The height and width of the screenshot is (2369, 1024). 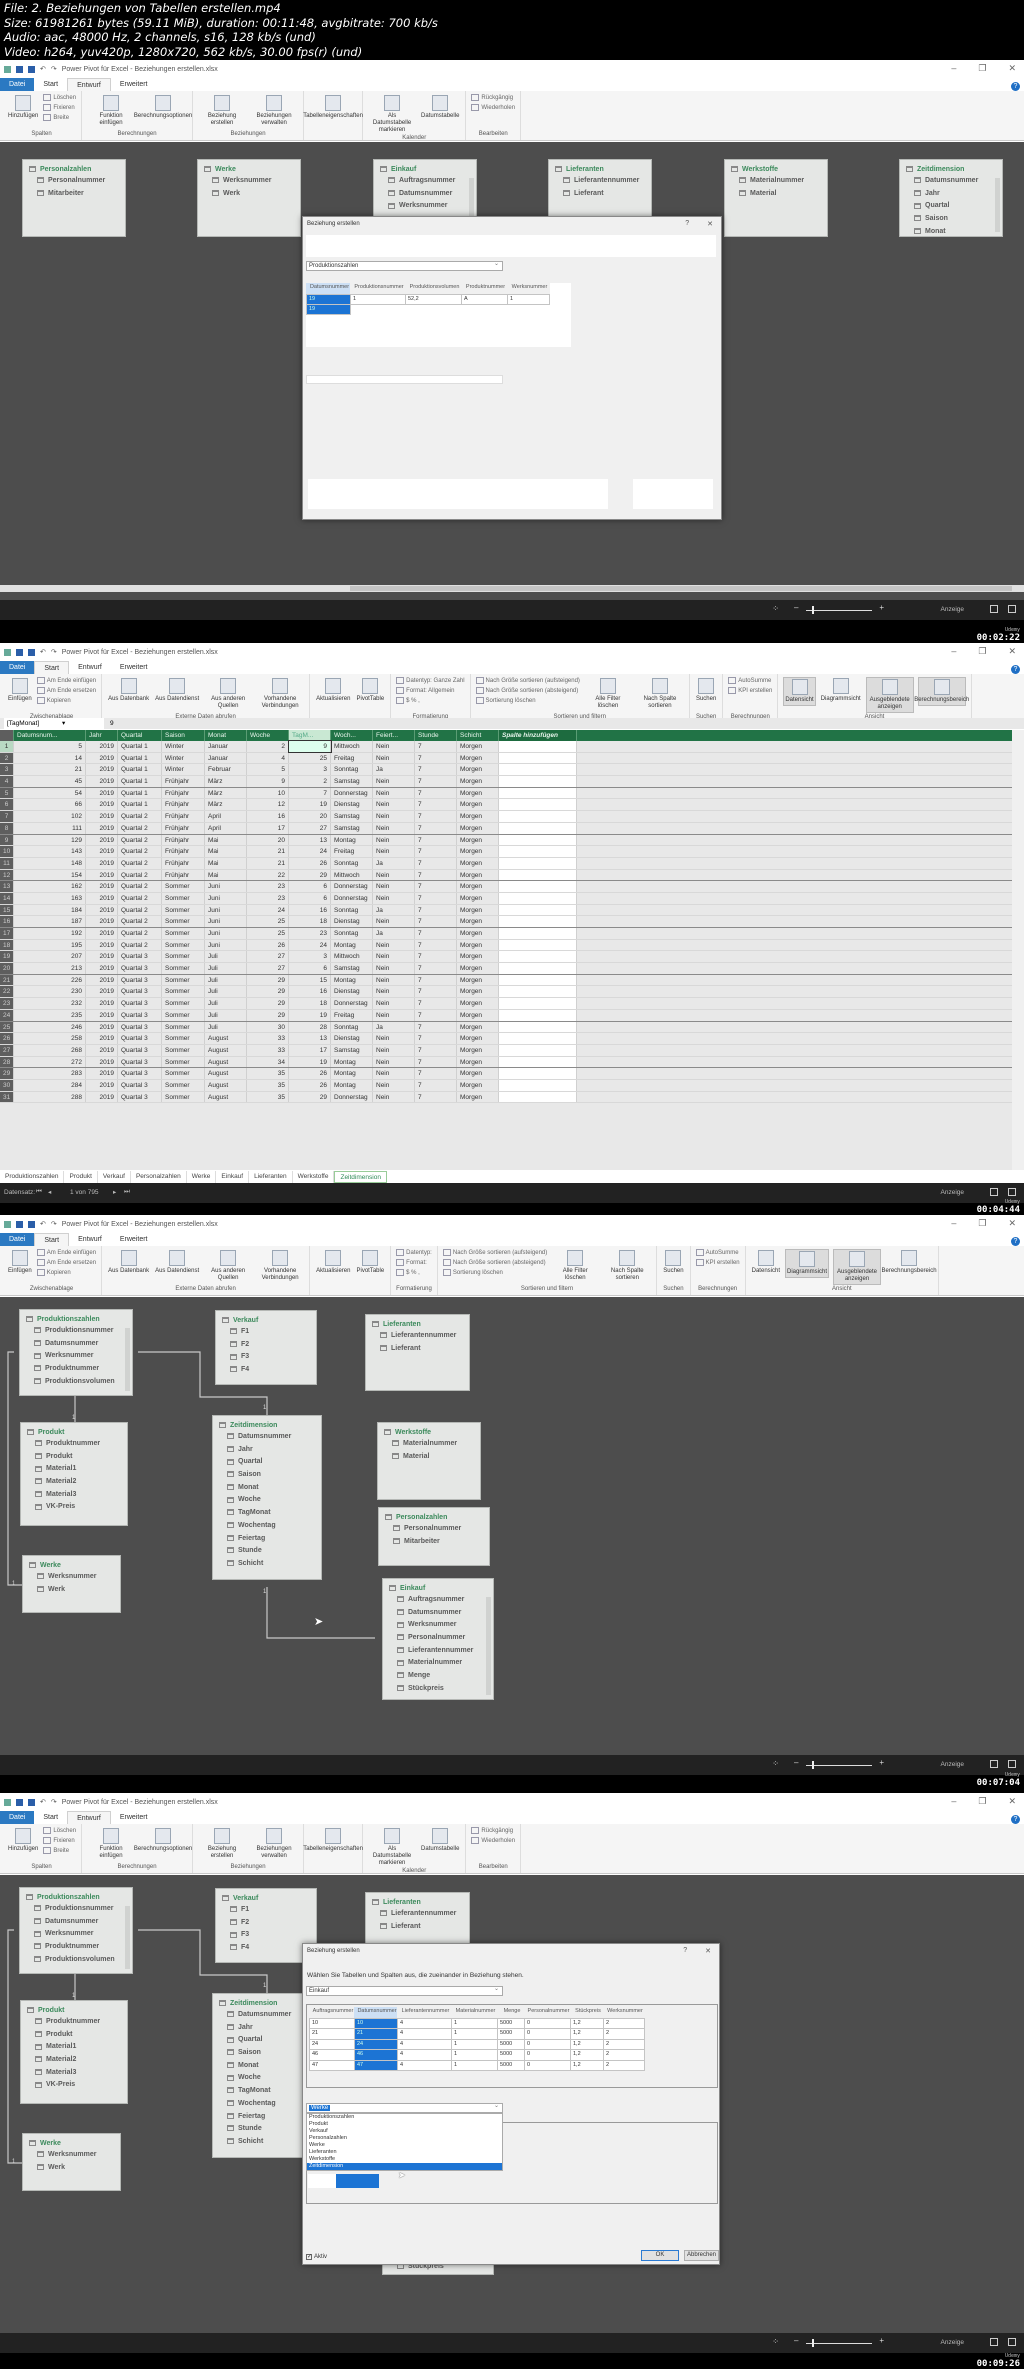 I want to click on table-cell: 13, so click(x=310, y=1038).